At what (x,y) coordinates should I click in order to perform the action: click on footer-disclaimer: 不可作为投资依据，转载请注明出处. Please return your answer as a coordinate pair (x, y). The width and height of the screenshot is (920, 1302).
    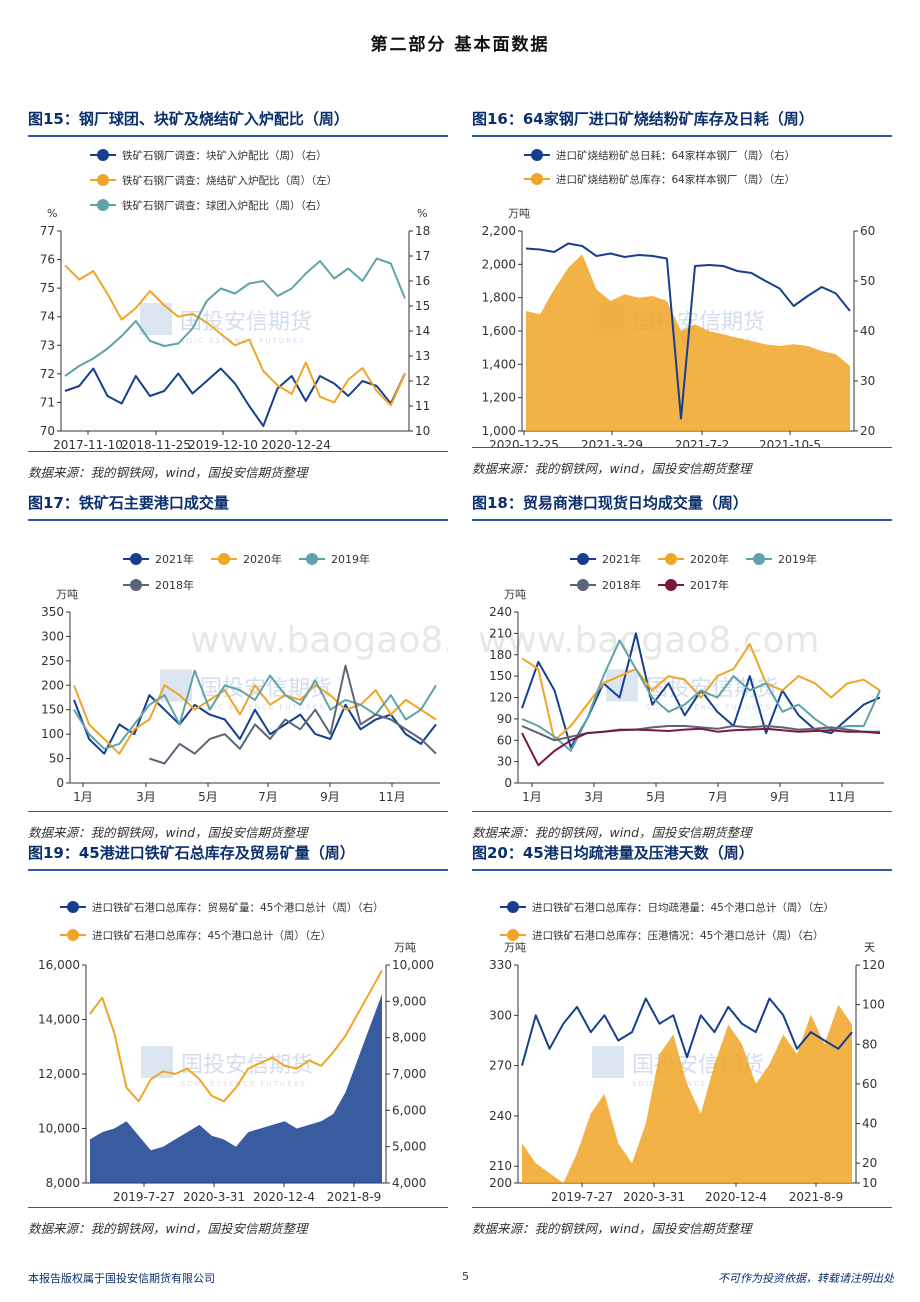
    Looking at the image, I should click on (806, 1278).